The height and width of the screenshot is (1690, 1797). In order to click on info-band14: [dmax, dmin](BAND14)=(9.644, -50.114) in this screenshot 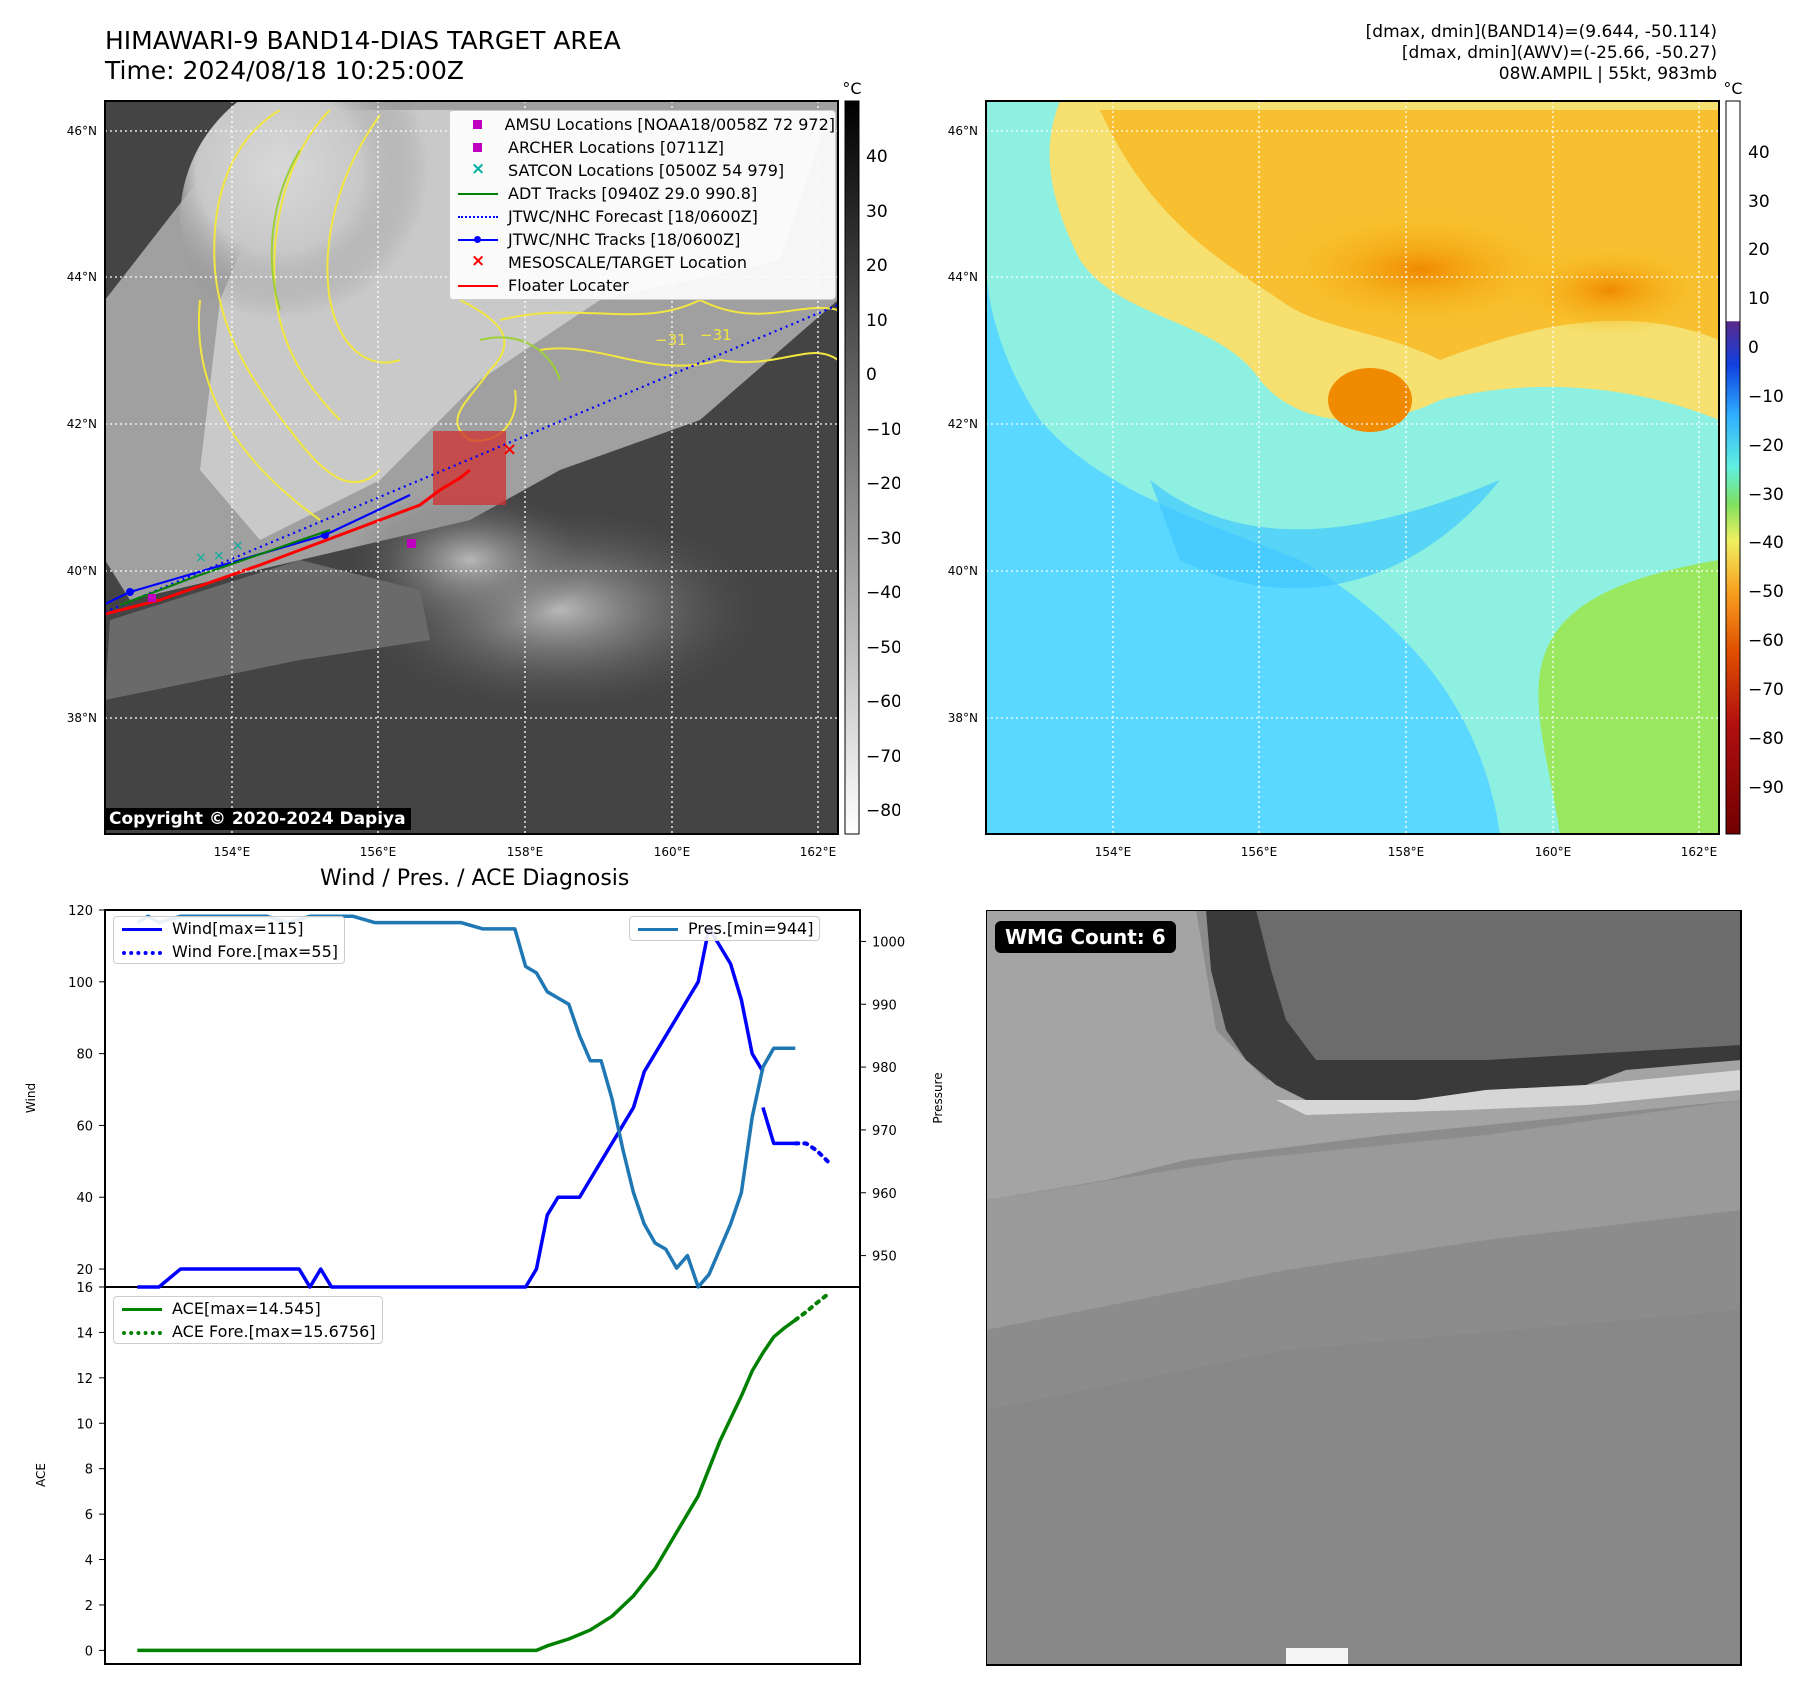, I will do `click(1541, 32)`.